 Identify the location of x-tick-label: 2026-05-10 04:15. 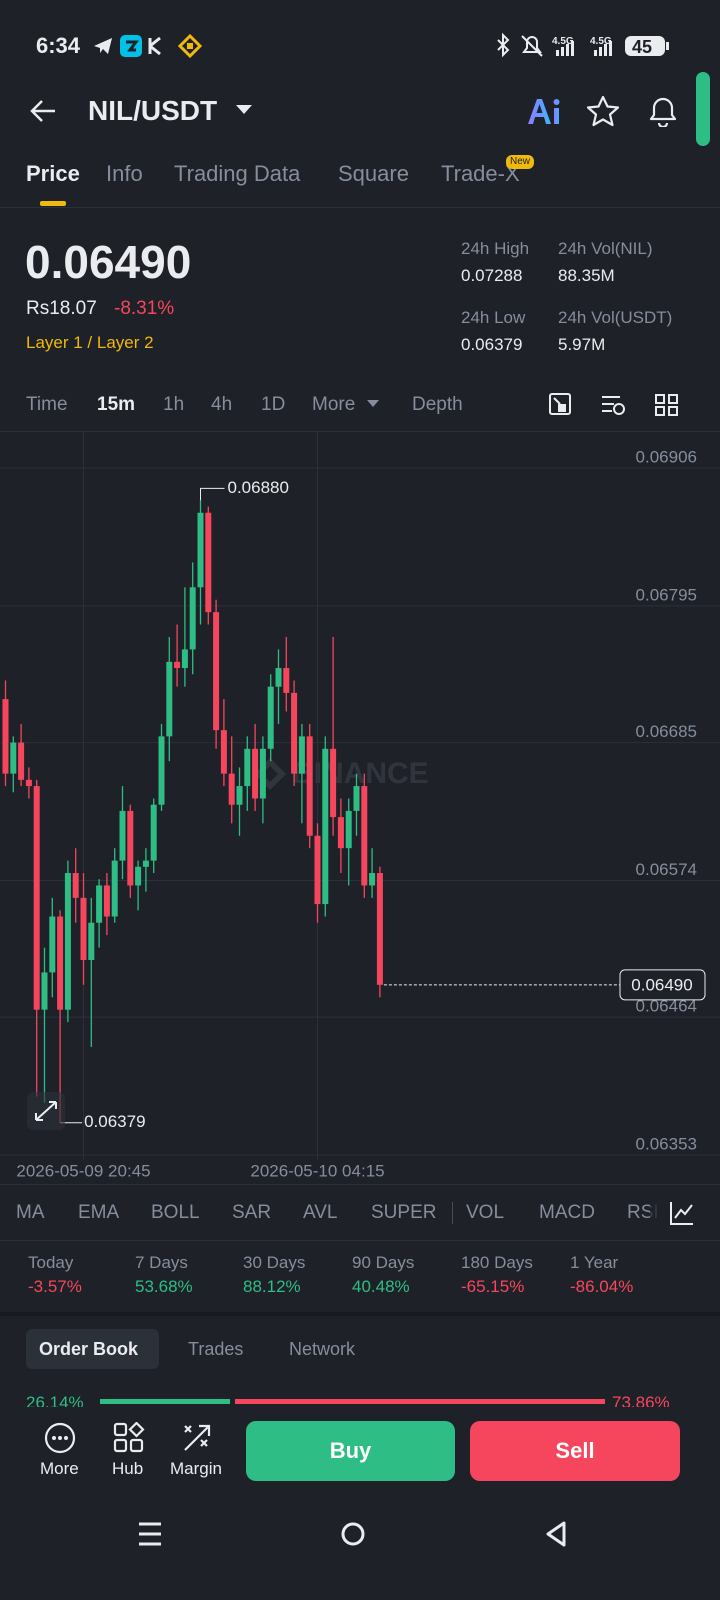
(317, 1170).